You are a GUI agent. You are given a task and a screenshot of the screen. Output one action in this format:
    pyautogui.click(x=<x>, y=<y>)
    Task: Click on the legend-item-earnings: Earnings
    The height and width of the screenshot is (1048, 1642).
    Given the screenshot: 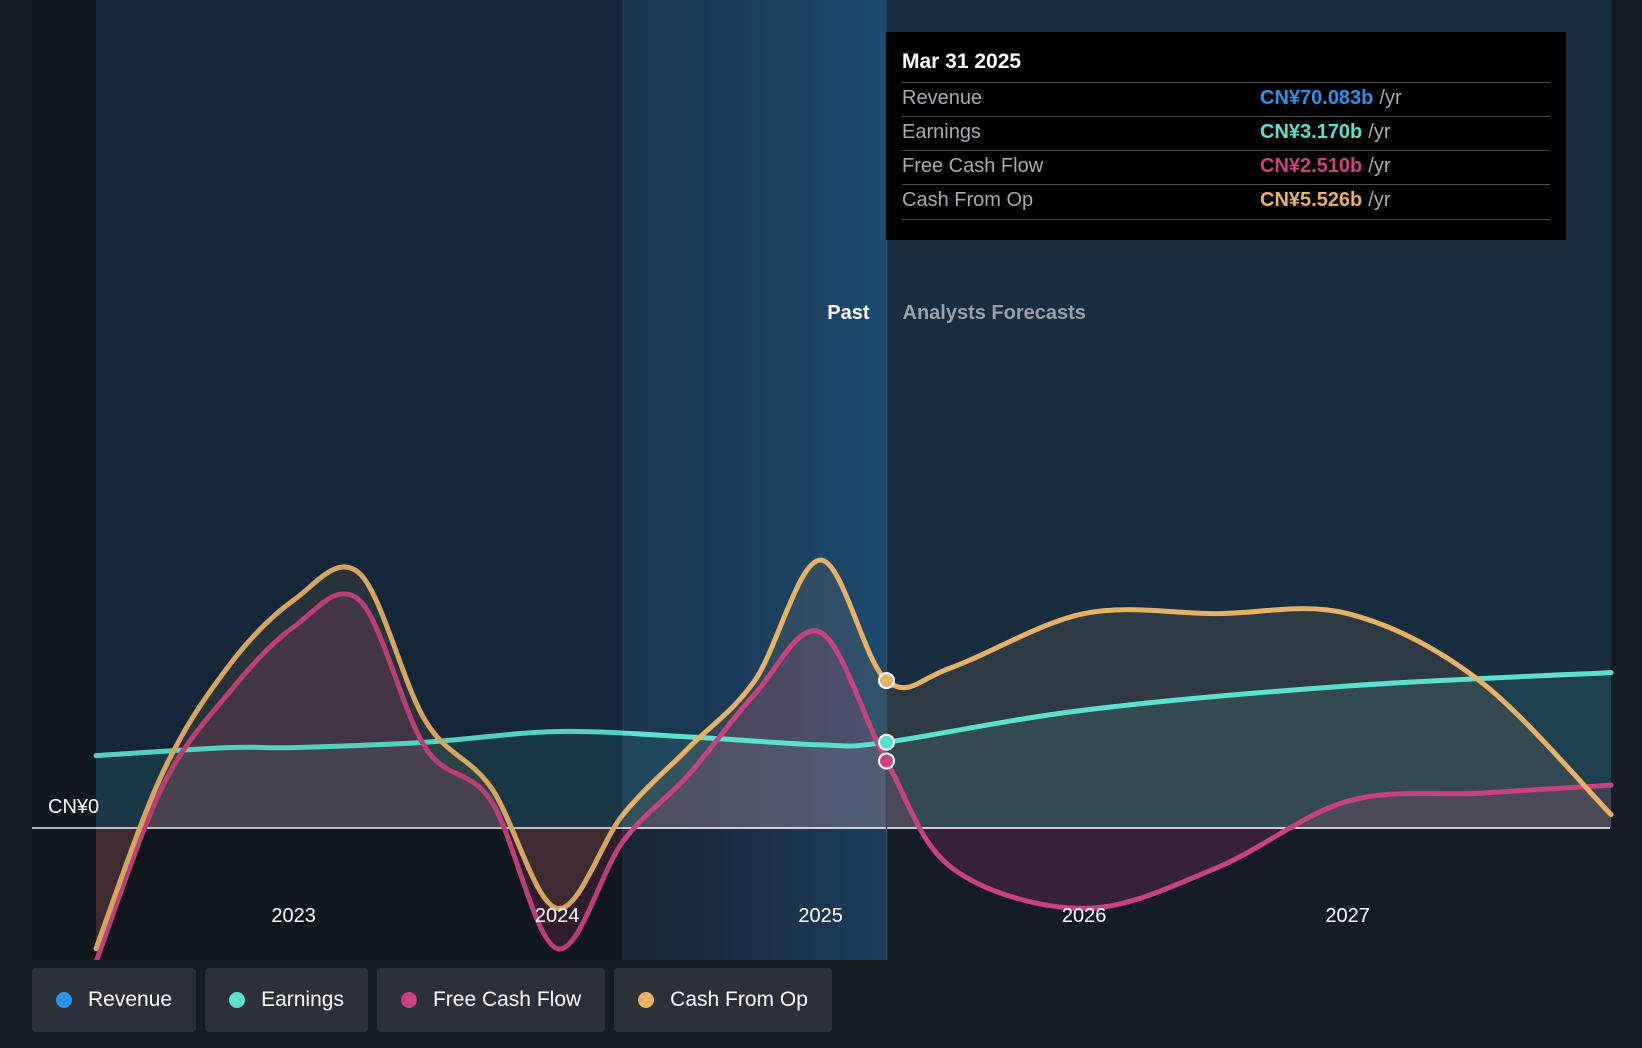 What is the action you would take?
    pyautogui.click(x=286, y=1000)
    